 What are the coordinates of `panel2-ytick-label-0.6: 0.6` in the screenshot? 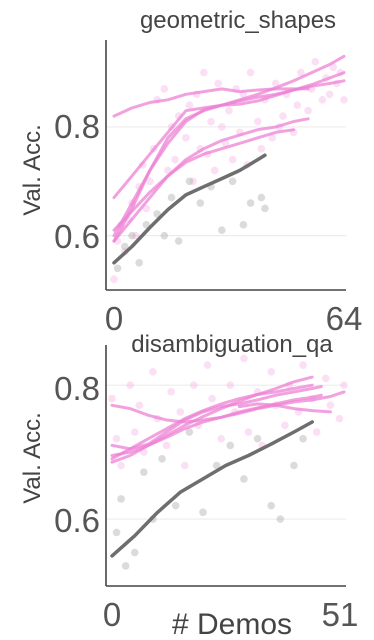 It's located at (77, 520).